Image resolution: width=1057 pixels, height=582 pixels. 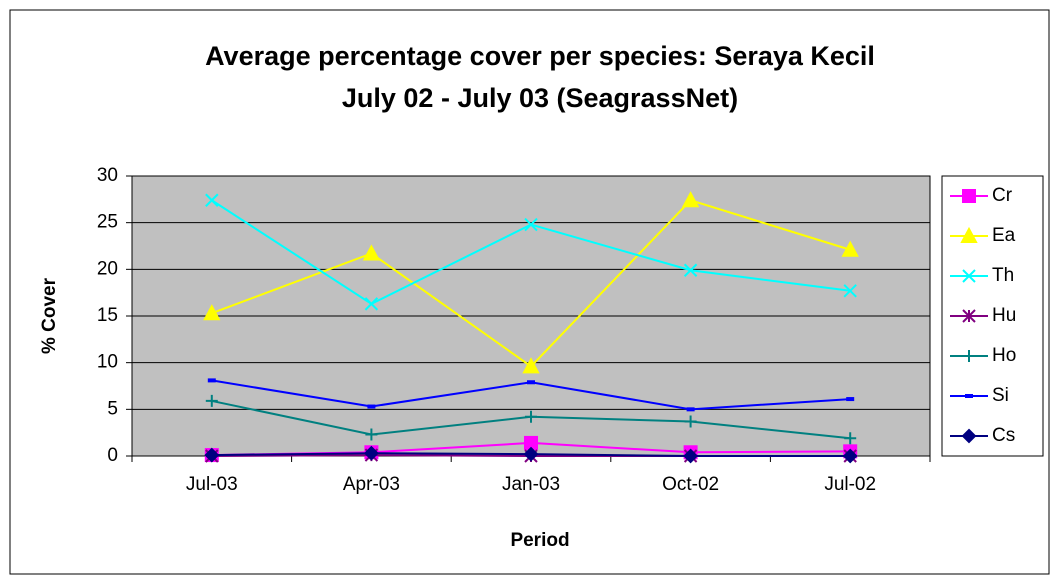 I want to click on y-tick-label: 5, so click(x=112, y=408).